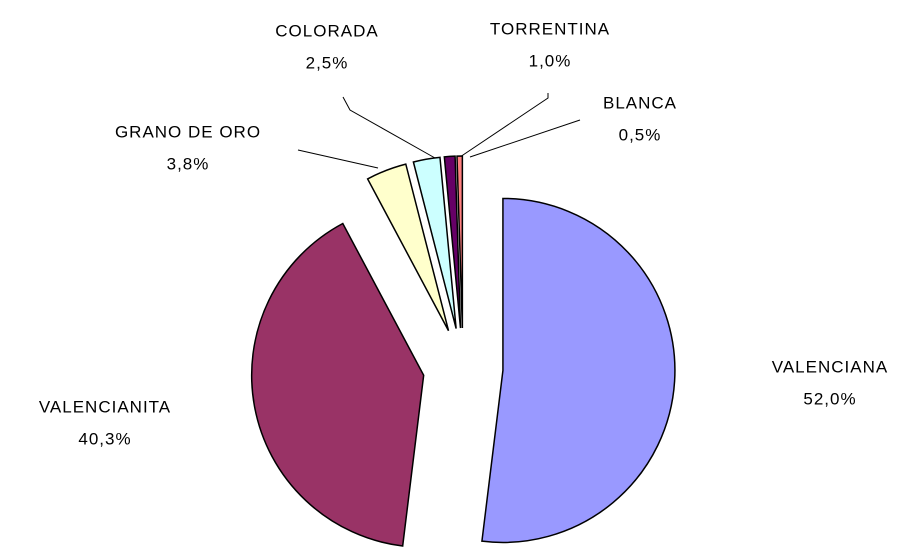 Image resolution: width=921 pixels, height=549 pixels. Describe the element at coordinates (105, 406) in the screenshot. I see `slice-label: VALENCIANITA` at that location.